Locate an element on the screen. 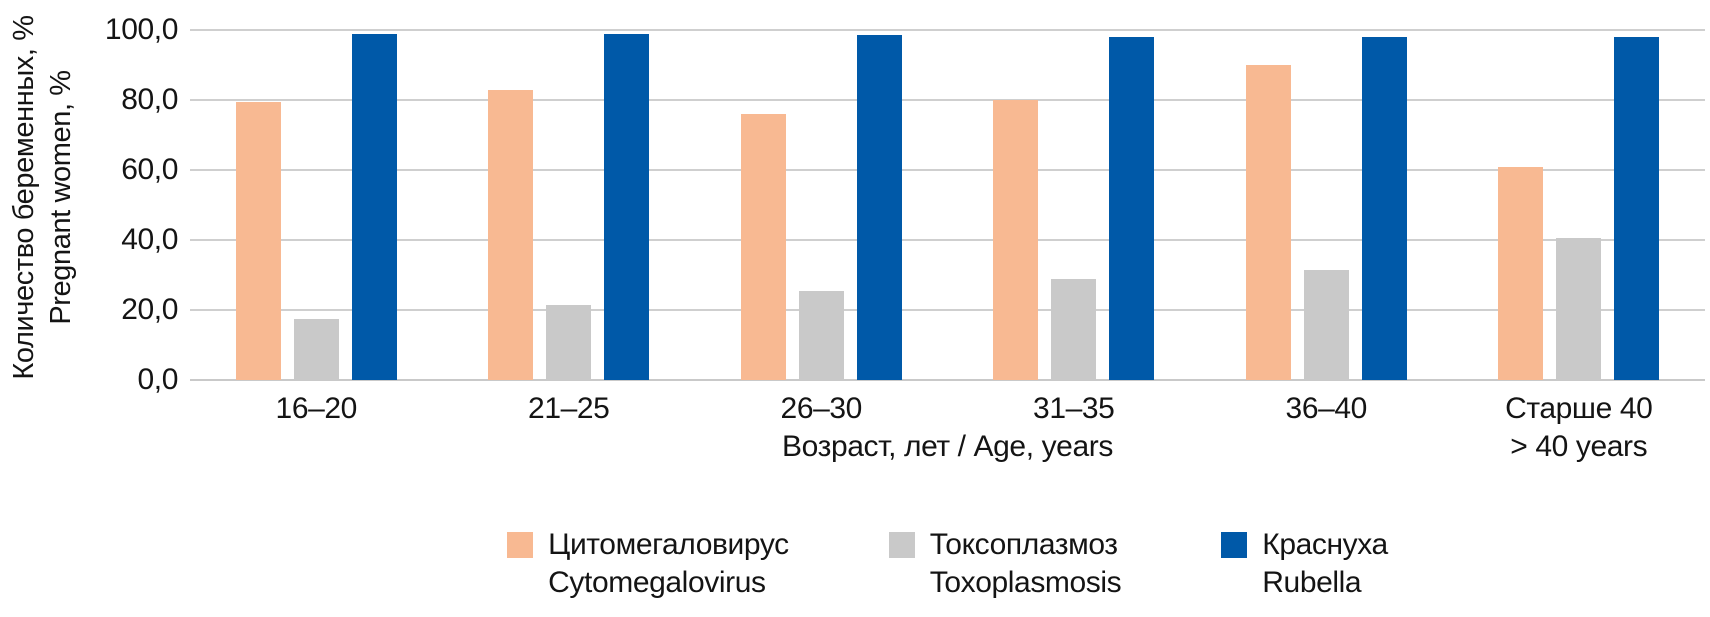 This screenshot has height=617, width=1710. x-category-label-line1: Старше 40 is located at coordinates (1579, 408).